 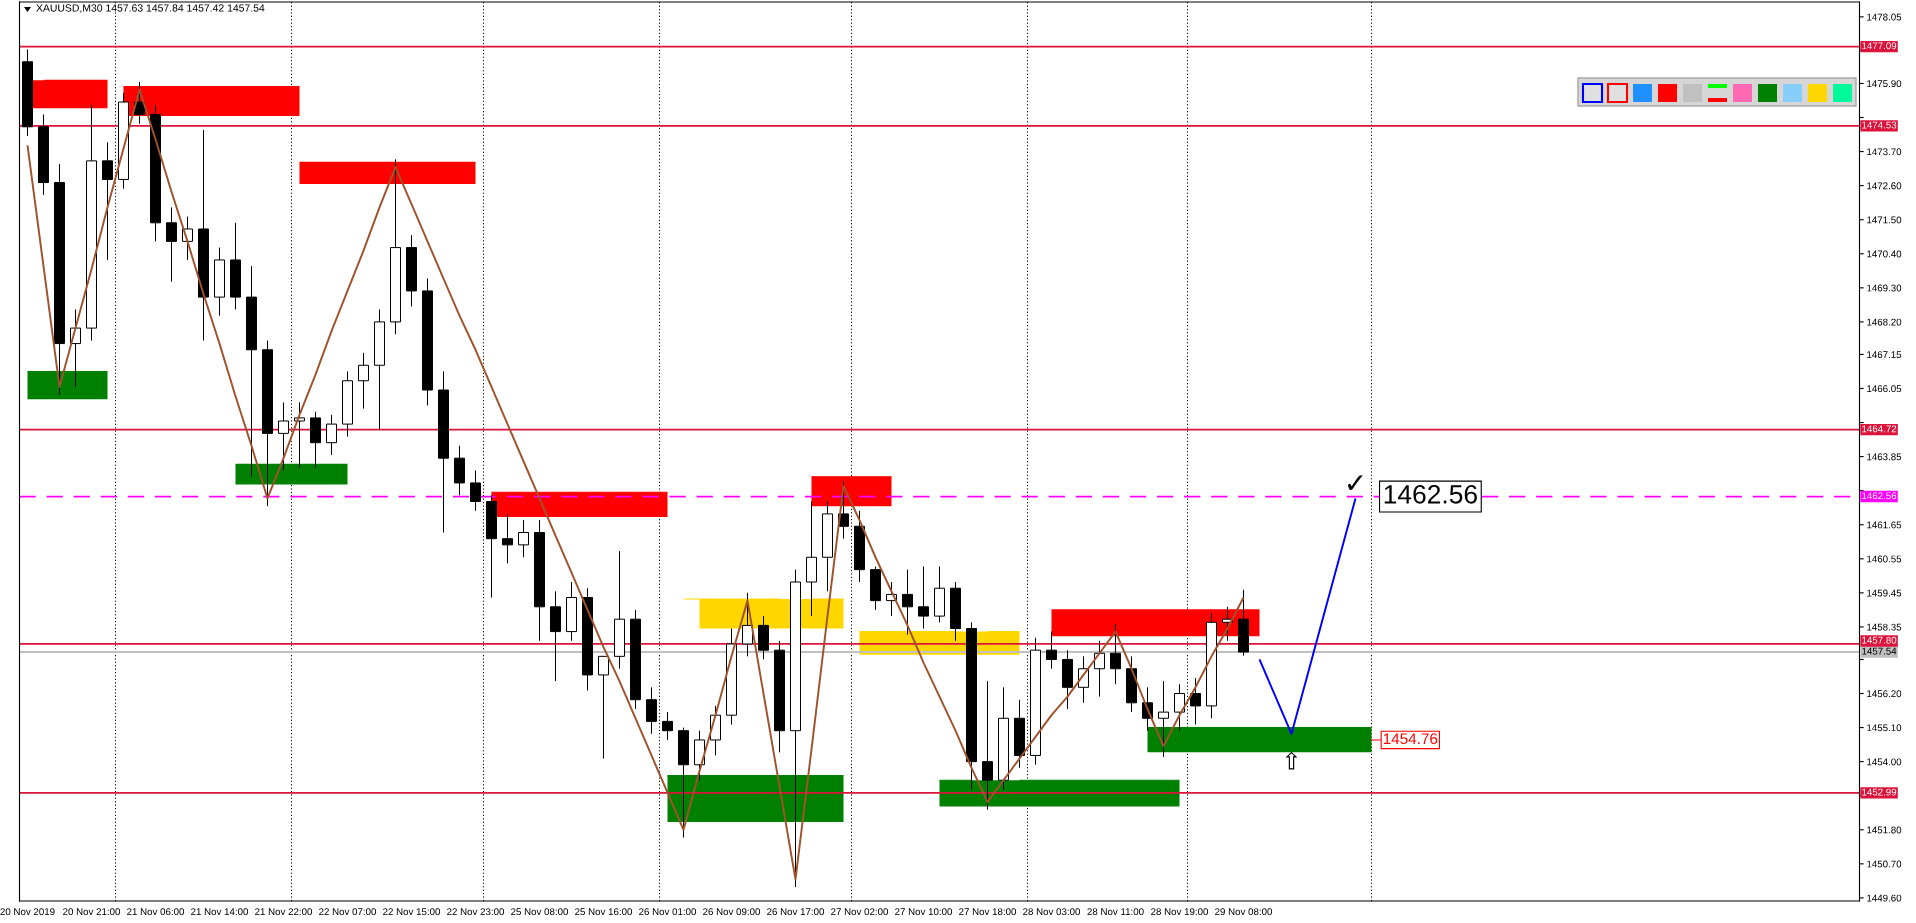 What do you see at coordinates (1879, 651) in the screenshot?
I see `ref-line-label: 1457.54` at bounding box center [1879, 651].